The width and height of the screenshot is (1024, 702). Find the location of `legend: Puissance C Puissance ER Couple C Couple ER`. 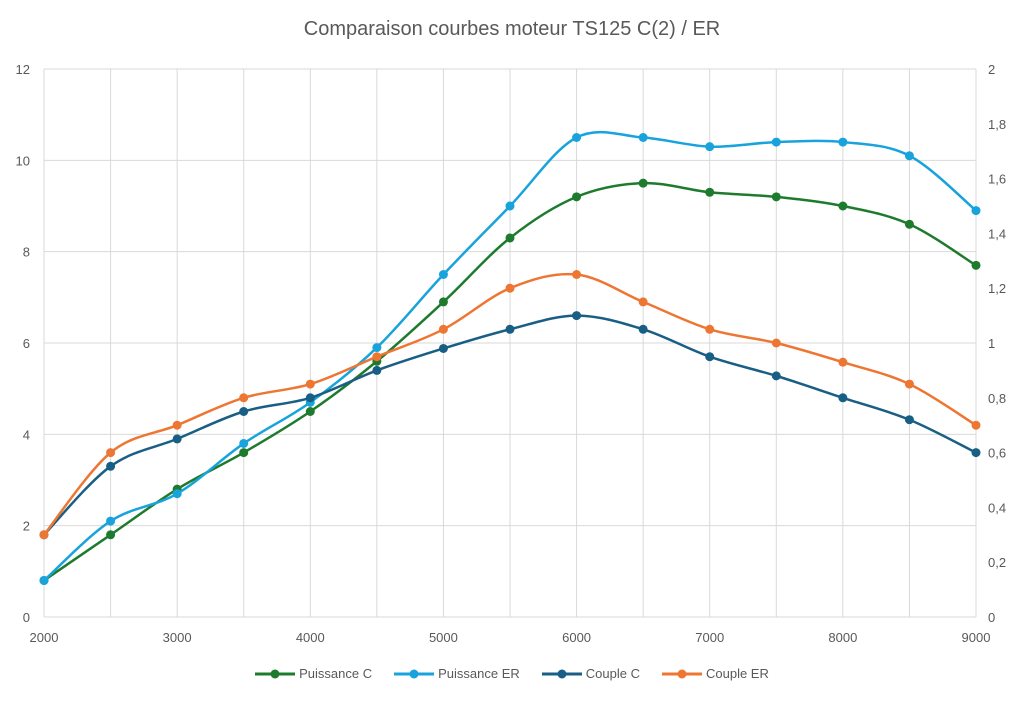

legend: Puissance C Puissance ER Couple C Couple ER is located at coordinates (512, 673).